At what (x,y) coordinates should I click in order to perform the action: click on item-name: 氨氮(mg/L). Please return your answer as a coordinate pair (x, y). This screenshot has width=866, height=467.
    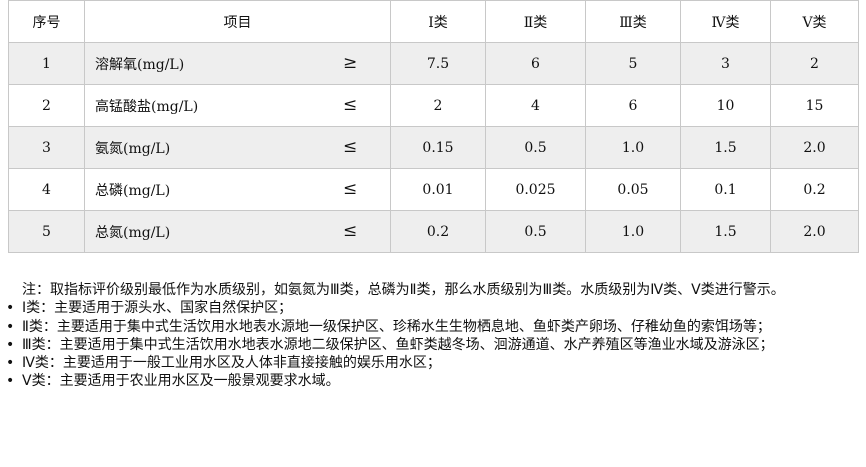
    Looking at the image, I should click on (133, 148).